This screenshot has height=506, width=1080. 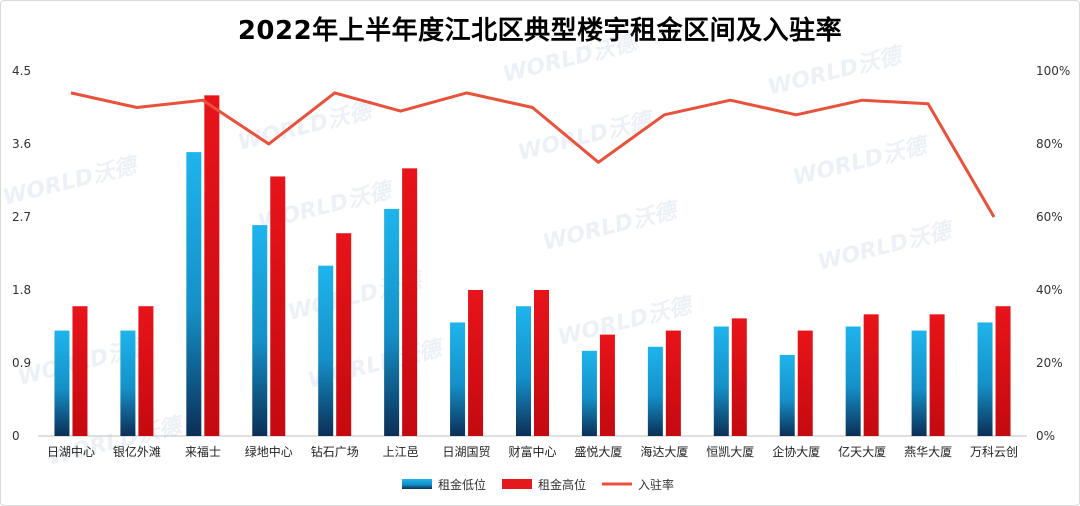 I want to click on y-left-tick-label: 3.6, so click(x=21, y=144).